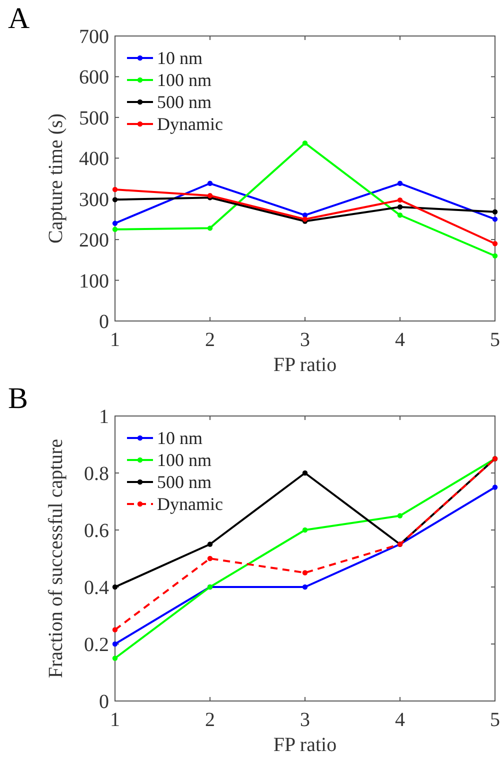 Image resolution: width=502 pixels, height=760 pixels. Describe the element at coordinates (94, 241) in the screenshot. I see `y-tick-label: 200` at that location.